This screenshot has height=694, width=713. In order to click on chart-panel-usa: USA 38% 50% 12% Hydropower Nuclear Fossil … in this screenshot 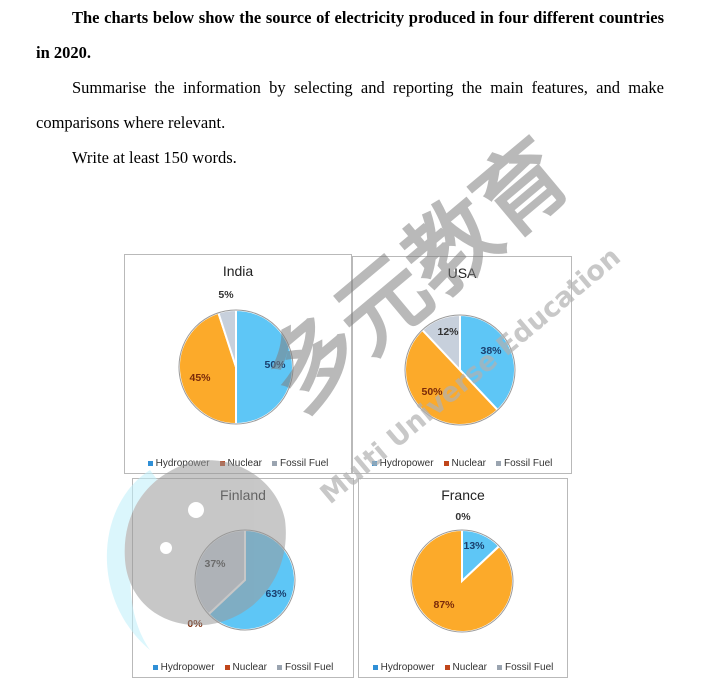, I will do `click(462, 365)`.